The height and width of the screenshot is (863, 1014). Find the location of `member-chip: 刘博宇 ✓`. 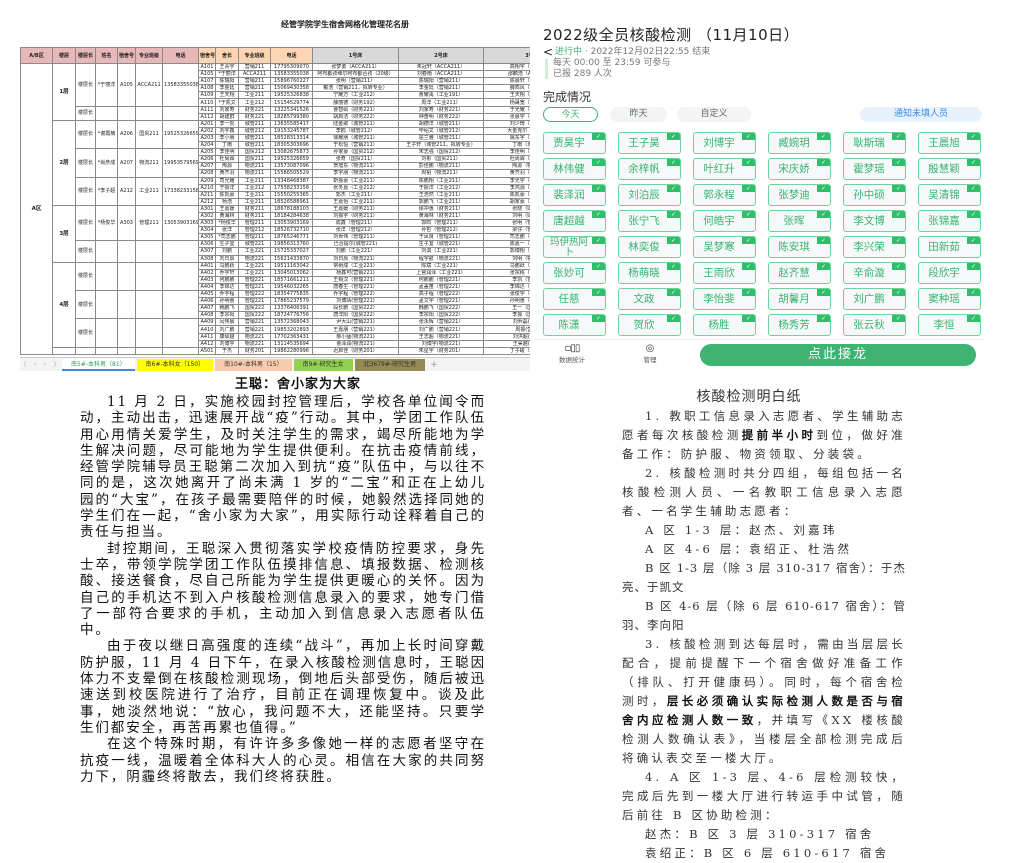

member-chip: 刘博宇 ✓ is located at coordinates (724, 143).